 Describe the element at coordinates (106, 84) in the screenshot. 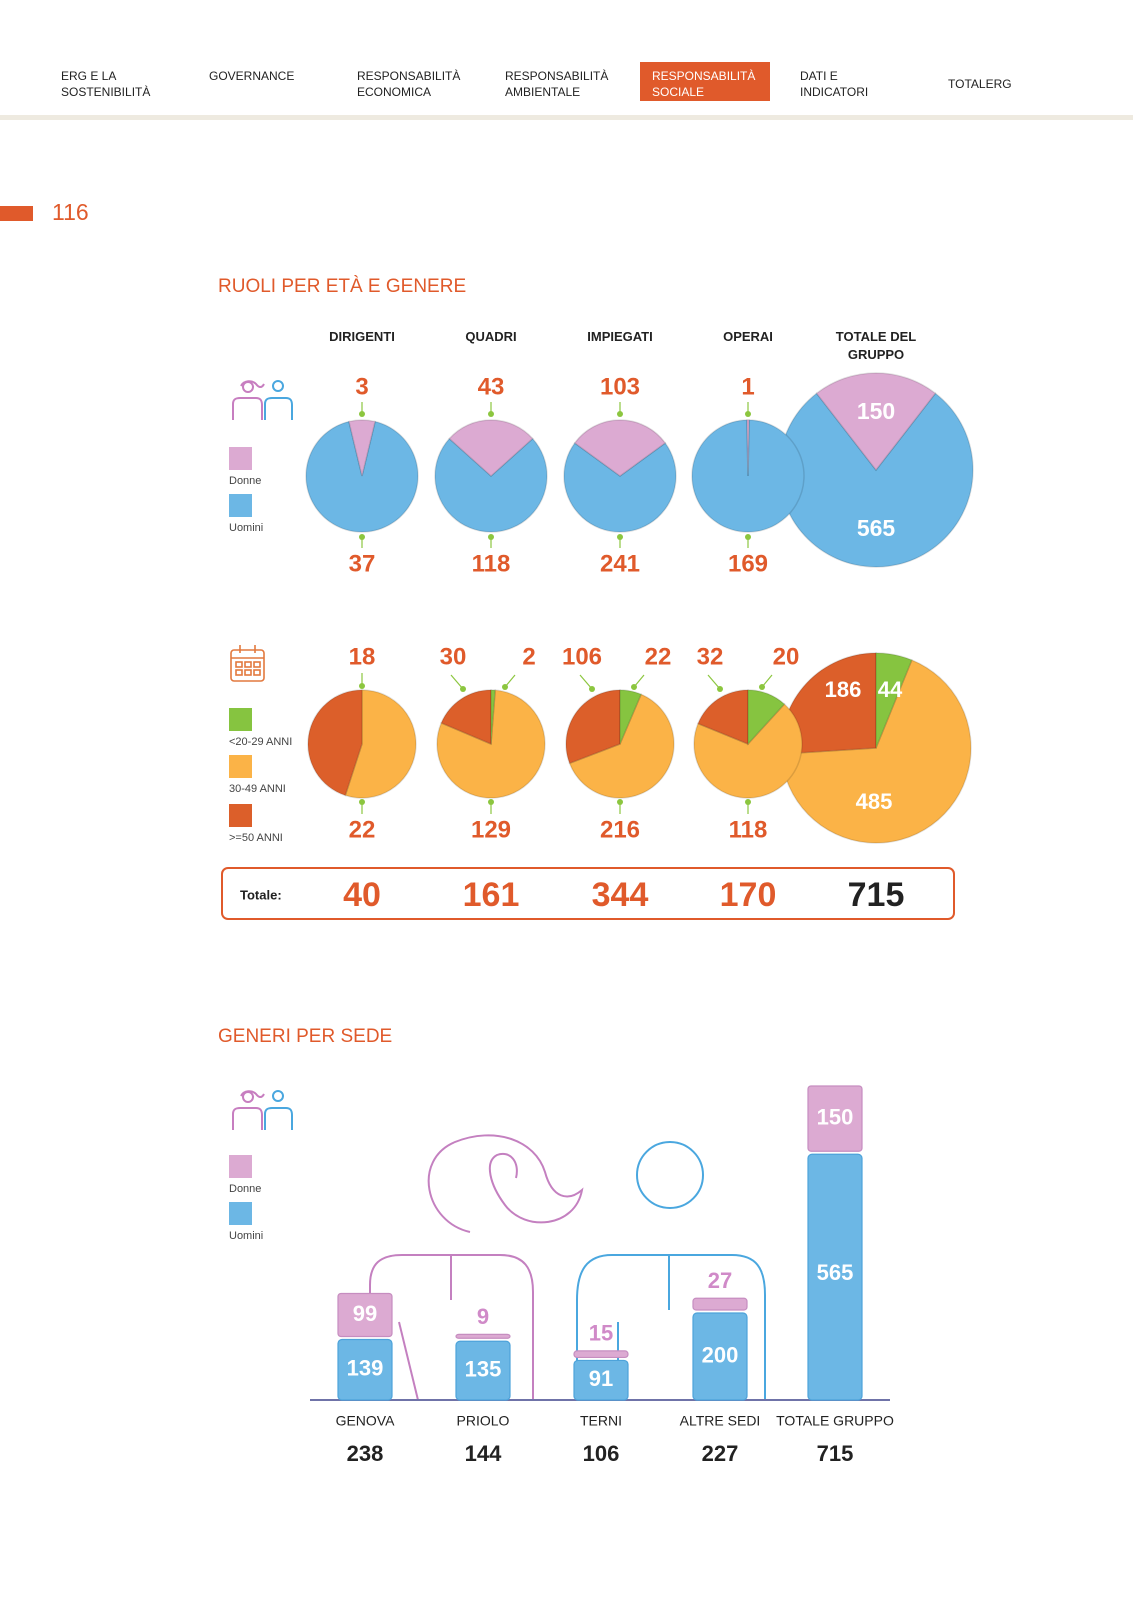

I see `nav-item: ERG E LA SOSTENIBILITÀ` at that location.